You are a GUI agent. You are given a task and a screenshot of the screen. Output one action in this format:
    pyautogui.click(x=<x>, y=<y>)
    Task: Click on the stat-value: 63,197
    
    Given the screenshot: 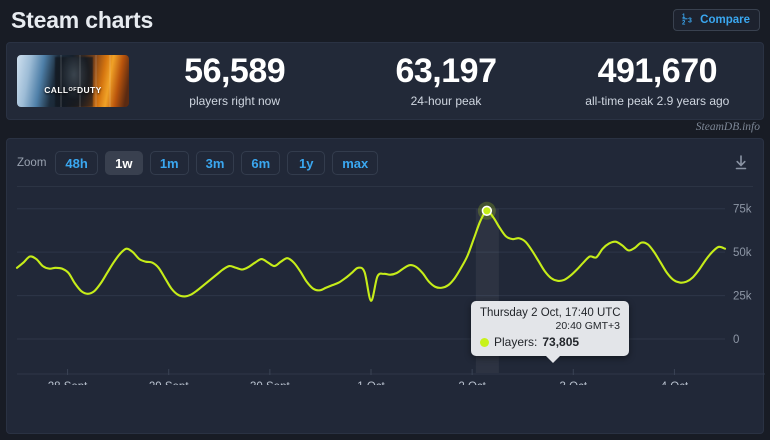 What is the action you would take?
    pyautogui.click(x=446, y=71)
    